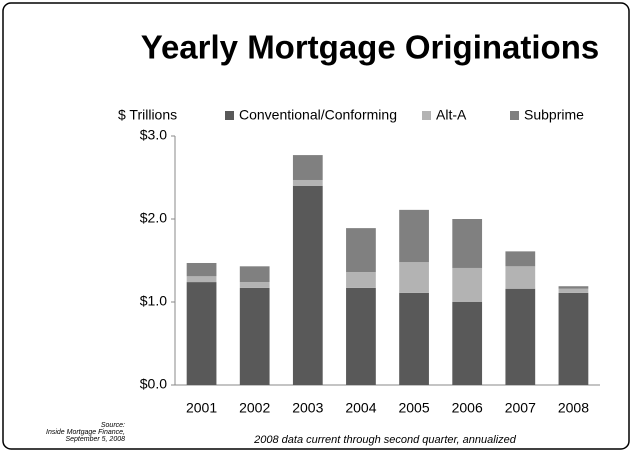  What do you see at coordinates (153, 218) in the screenshot?
I see `y-tick-label: $2.0` at bounding box center [153, 218].